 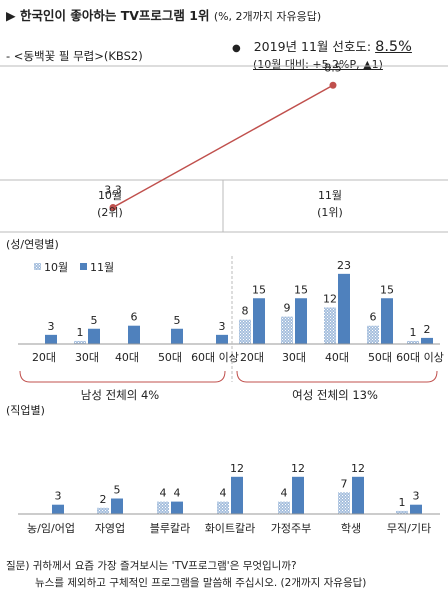 What do you see at coordinates (120, 395) in the screenshot?
I see `group-label: 남성 전체의 4%` at bounding box center [120, 395].